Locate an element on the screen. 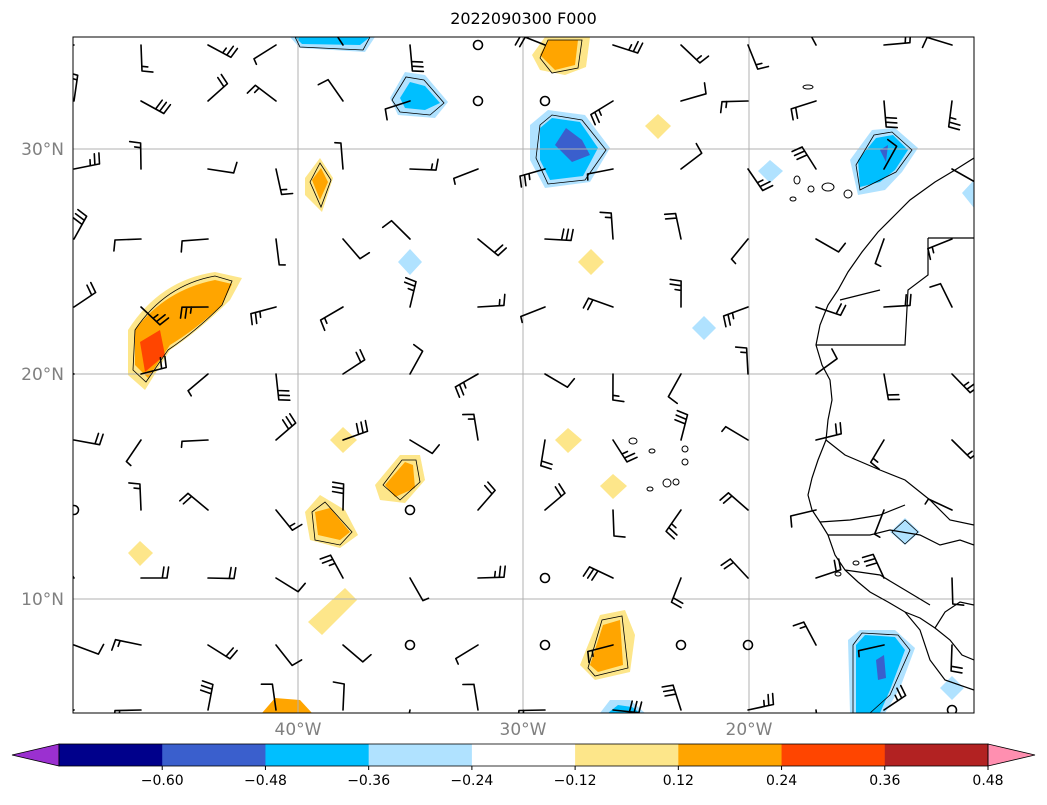 This screenshot has width=1047, height=805. colorbar-tick-label: 0.36 is located at coordinates (884, 781).